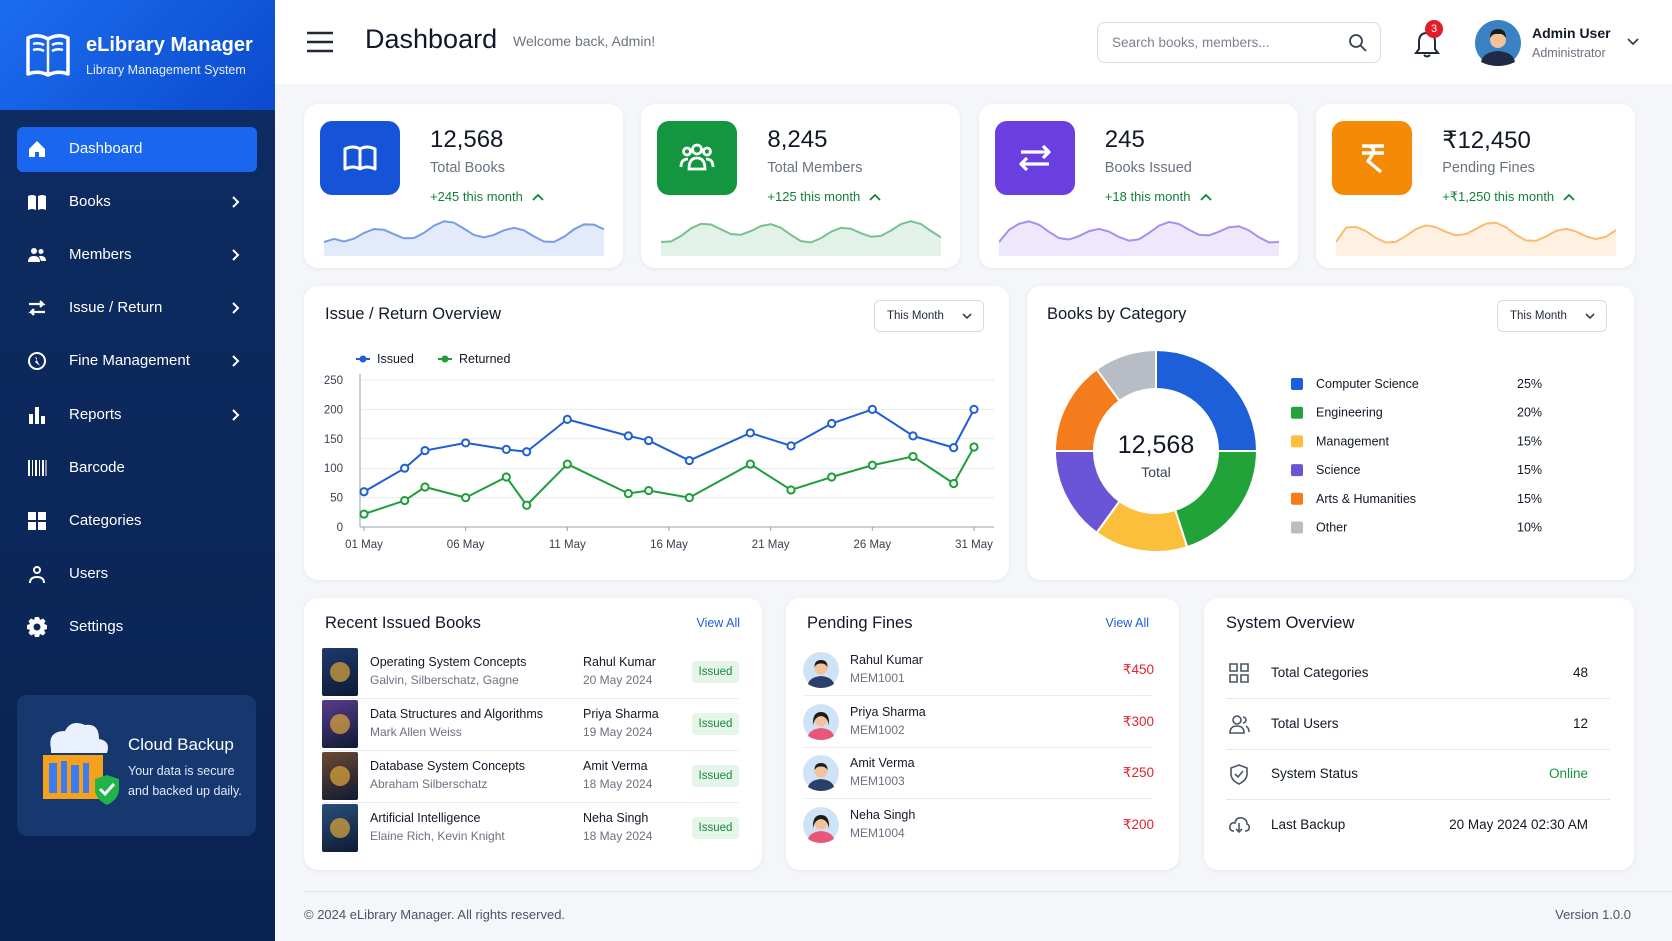  Describe the element at coordinates (1156, 445) in the screenshot. I see `donut-center-value: 12,568` at that location.